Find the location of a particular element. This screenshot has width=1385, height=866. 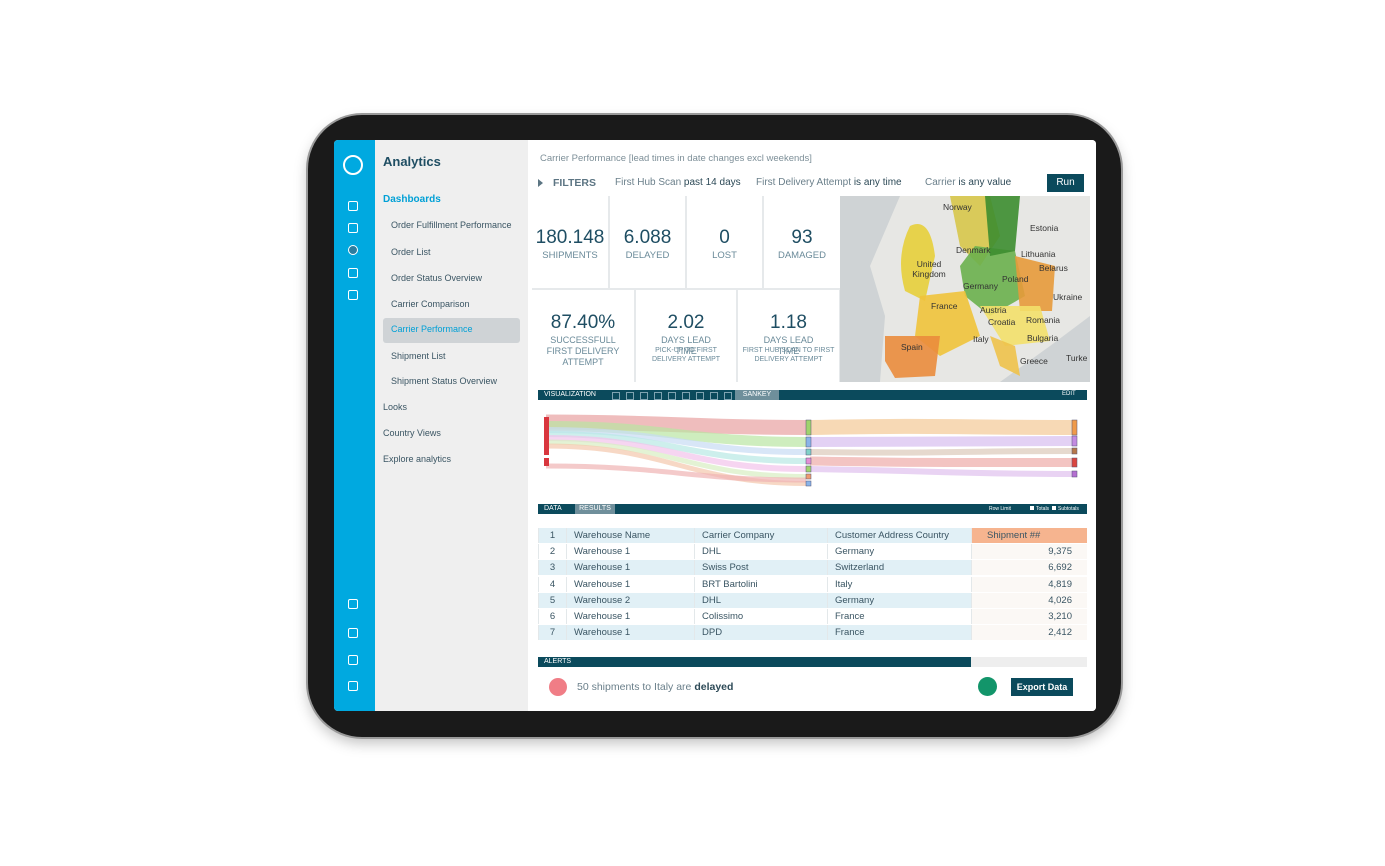

nav-item: Carrier Performance is located at coordinates (432, 329).